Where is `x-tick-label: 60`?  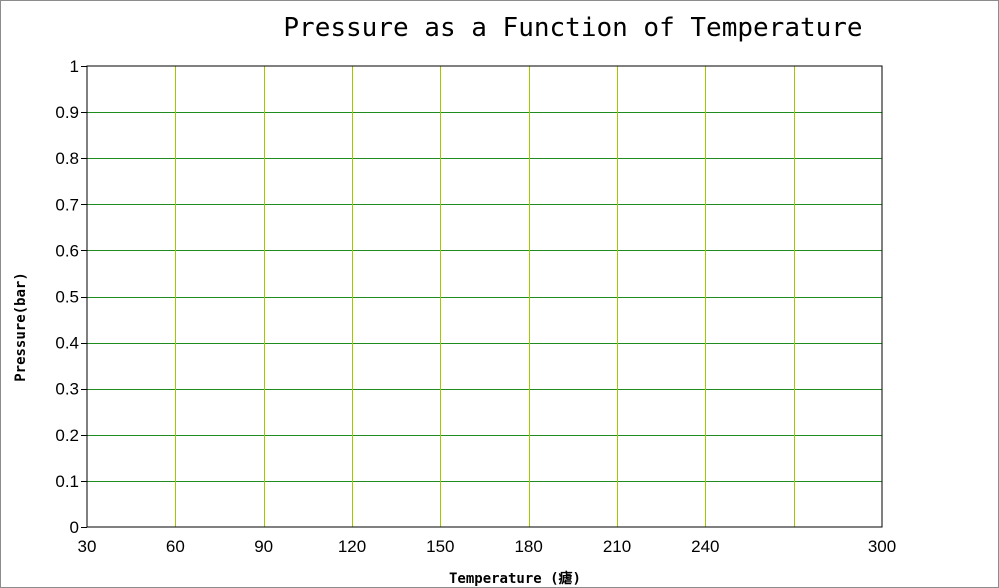 x-tick-label: 60 is located at coordinates (175, 546).